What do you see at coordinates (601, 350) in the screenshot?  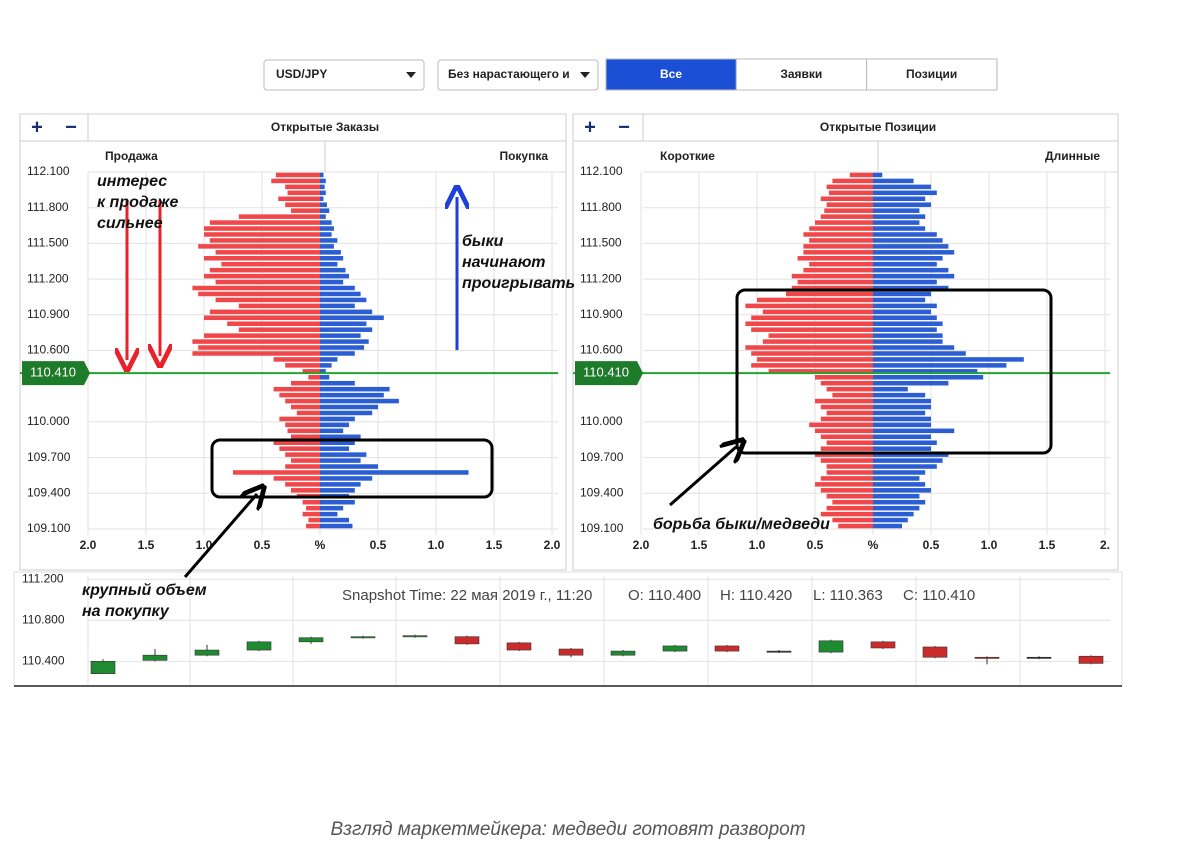 I see `y-tick-label: 110.600` at bounding box center [601, 350].